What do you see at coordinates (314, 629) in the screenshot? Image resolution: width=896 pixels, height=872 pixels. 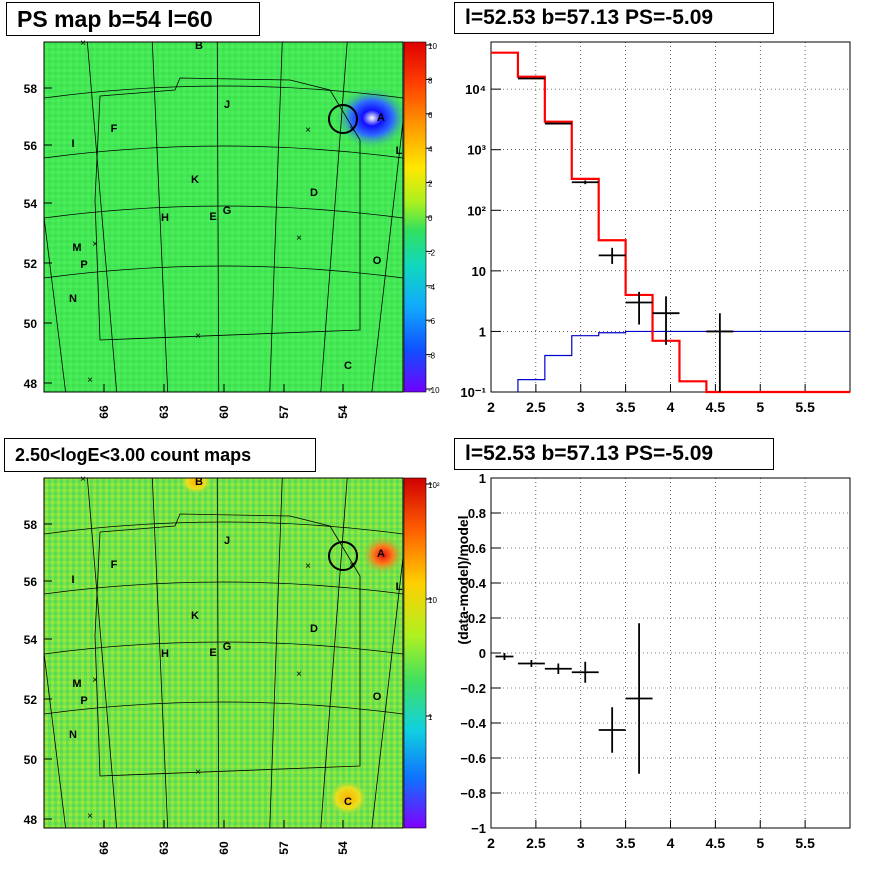 I see `map-source-label-d: D` at bounding box center [314, 629].